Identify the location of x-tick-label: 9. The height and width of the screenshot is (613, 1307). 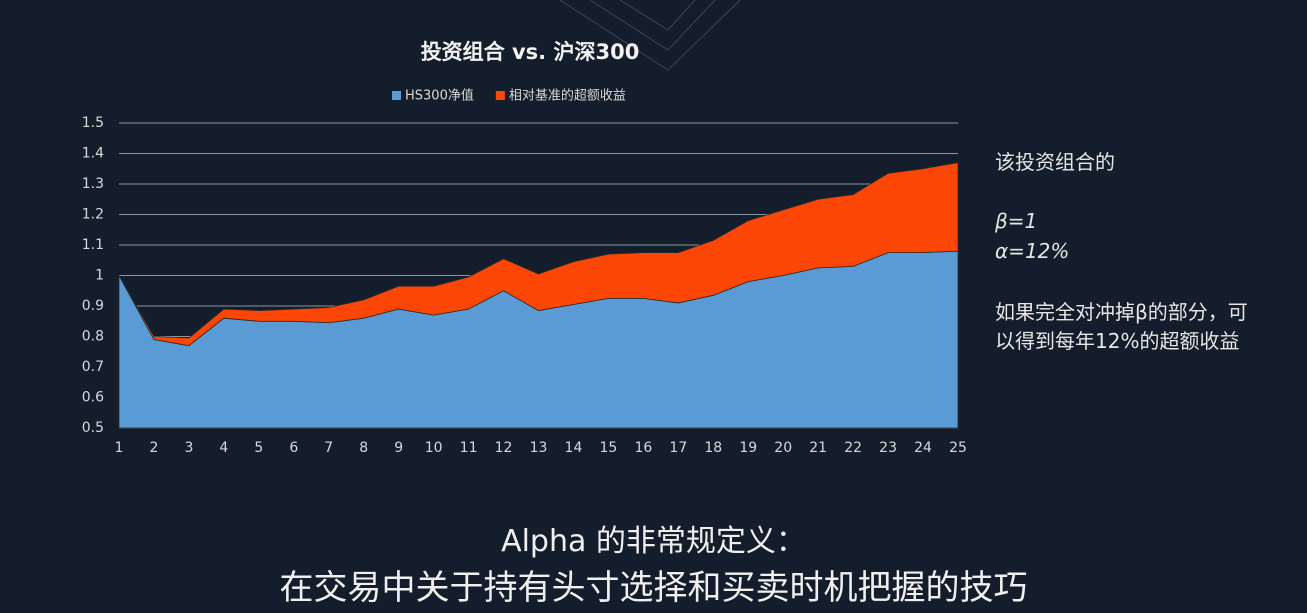
(398, 448).